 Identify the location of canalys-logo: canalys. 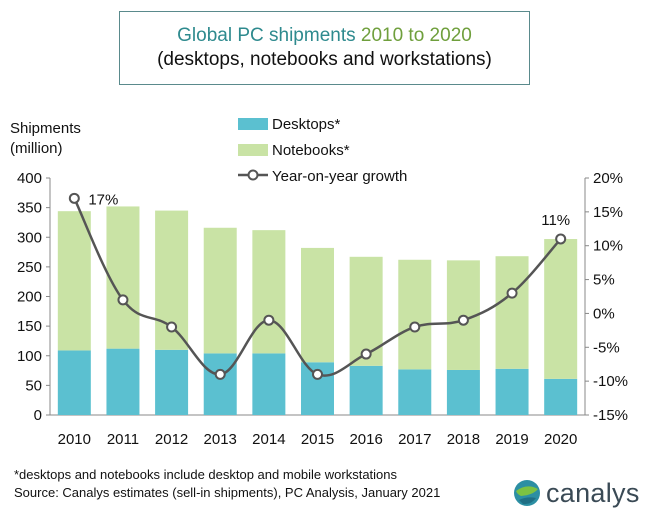
(576, 493).